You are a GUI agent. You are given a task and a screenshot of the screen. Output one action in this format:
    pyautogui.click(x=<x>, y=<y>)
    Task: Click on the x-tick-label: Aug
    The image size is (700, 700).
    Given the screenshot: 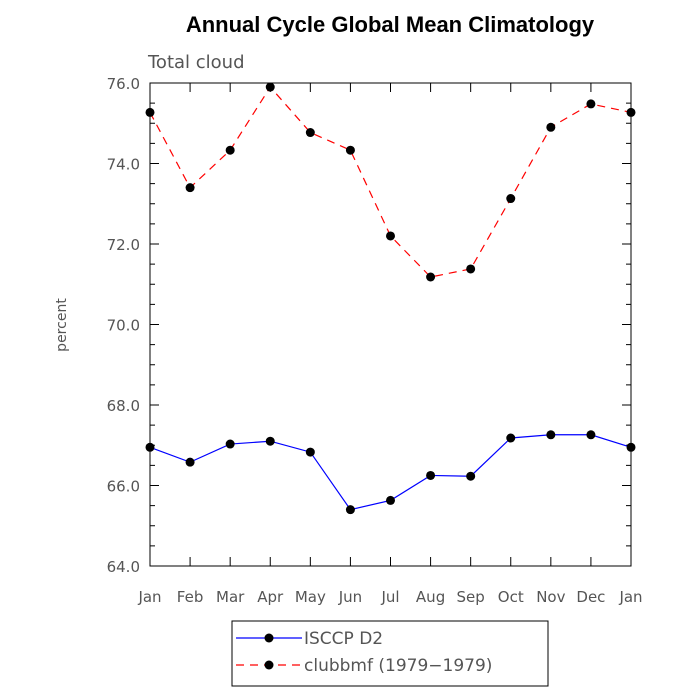 What is the action you would take?
    pyautogui.click(x=430, y=597)
    